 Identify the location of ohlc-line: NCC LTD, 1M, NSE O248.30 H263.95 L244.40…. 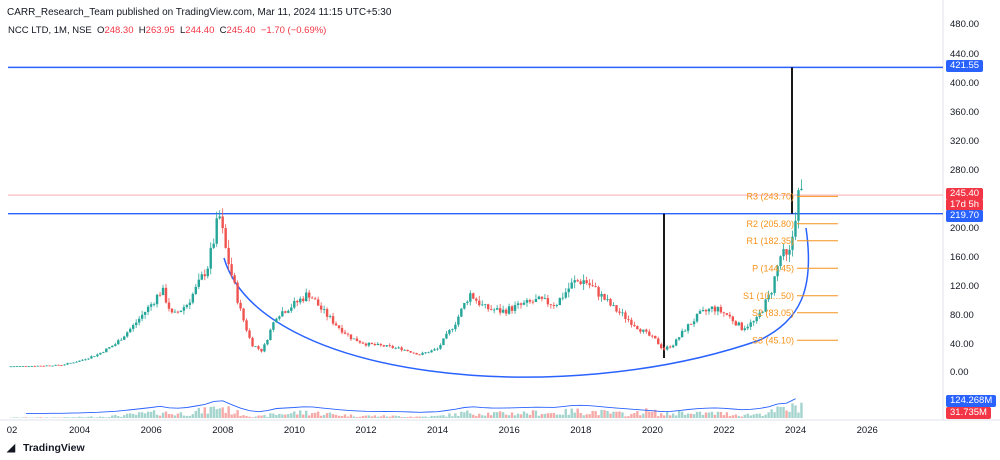
(167, 30).